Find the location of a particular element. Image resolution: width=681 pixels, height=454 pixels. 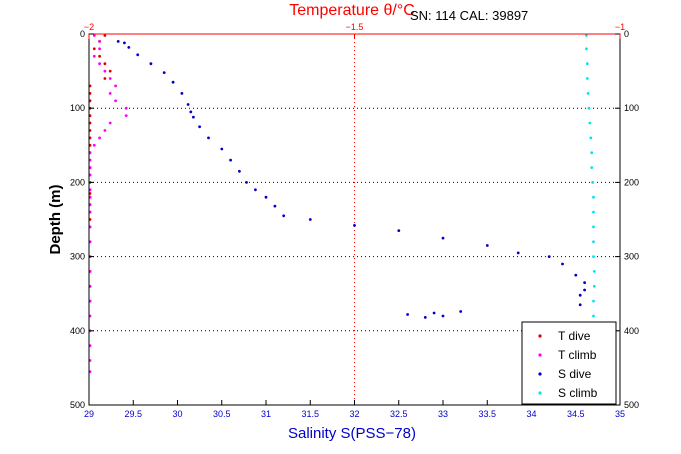

salinity-tick-label: 33.5 is located at coordinates (487, 414).